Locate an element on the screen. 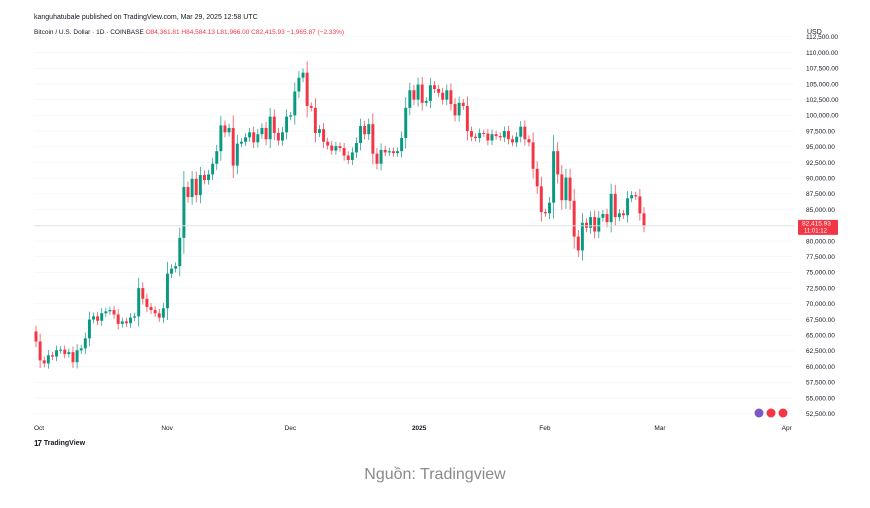 This screenshot has height=508, width=870. countdown-label: 11:01:12 is located at coordinates (816, 231).